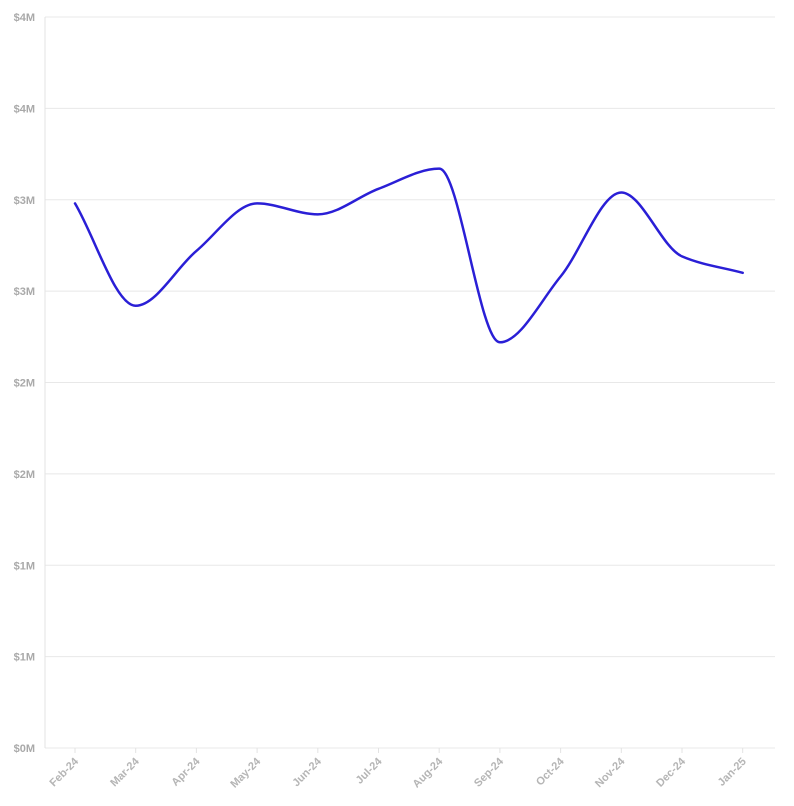 Image resolution: width=794 pixels, height=806 pixels. Describe the element at coordinates (370, 771) in the screenshot. I see `x-tick-label: Jul-24` at that location.